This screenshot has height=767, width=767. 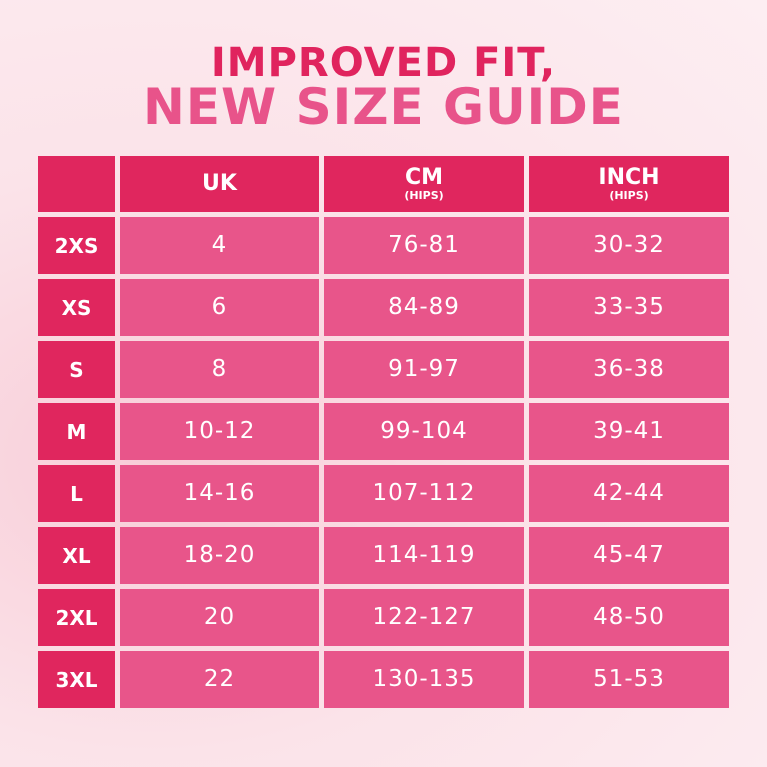 I want to click on header-uk: UK, so click(x=219, y=184).